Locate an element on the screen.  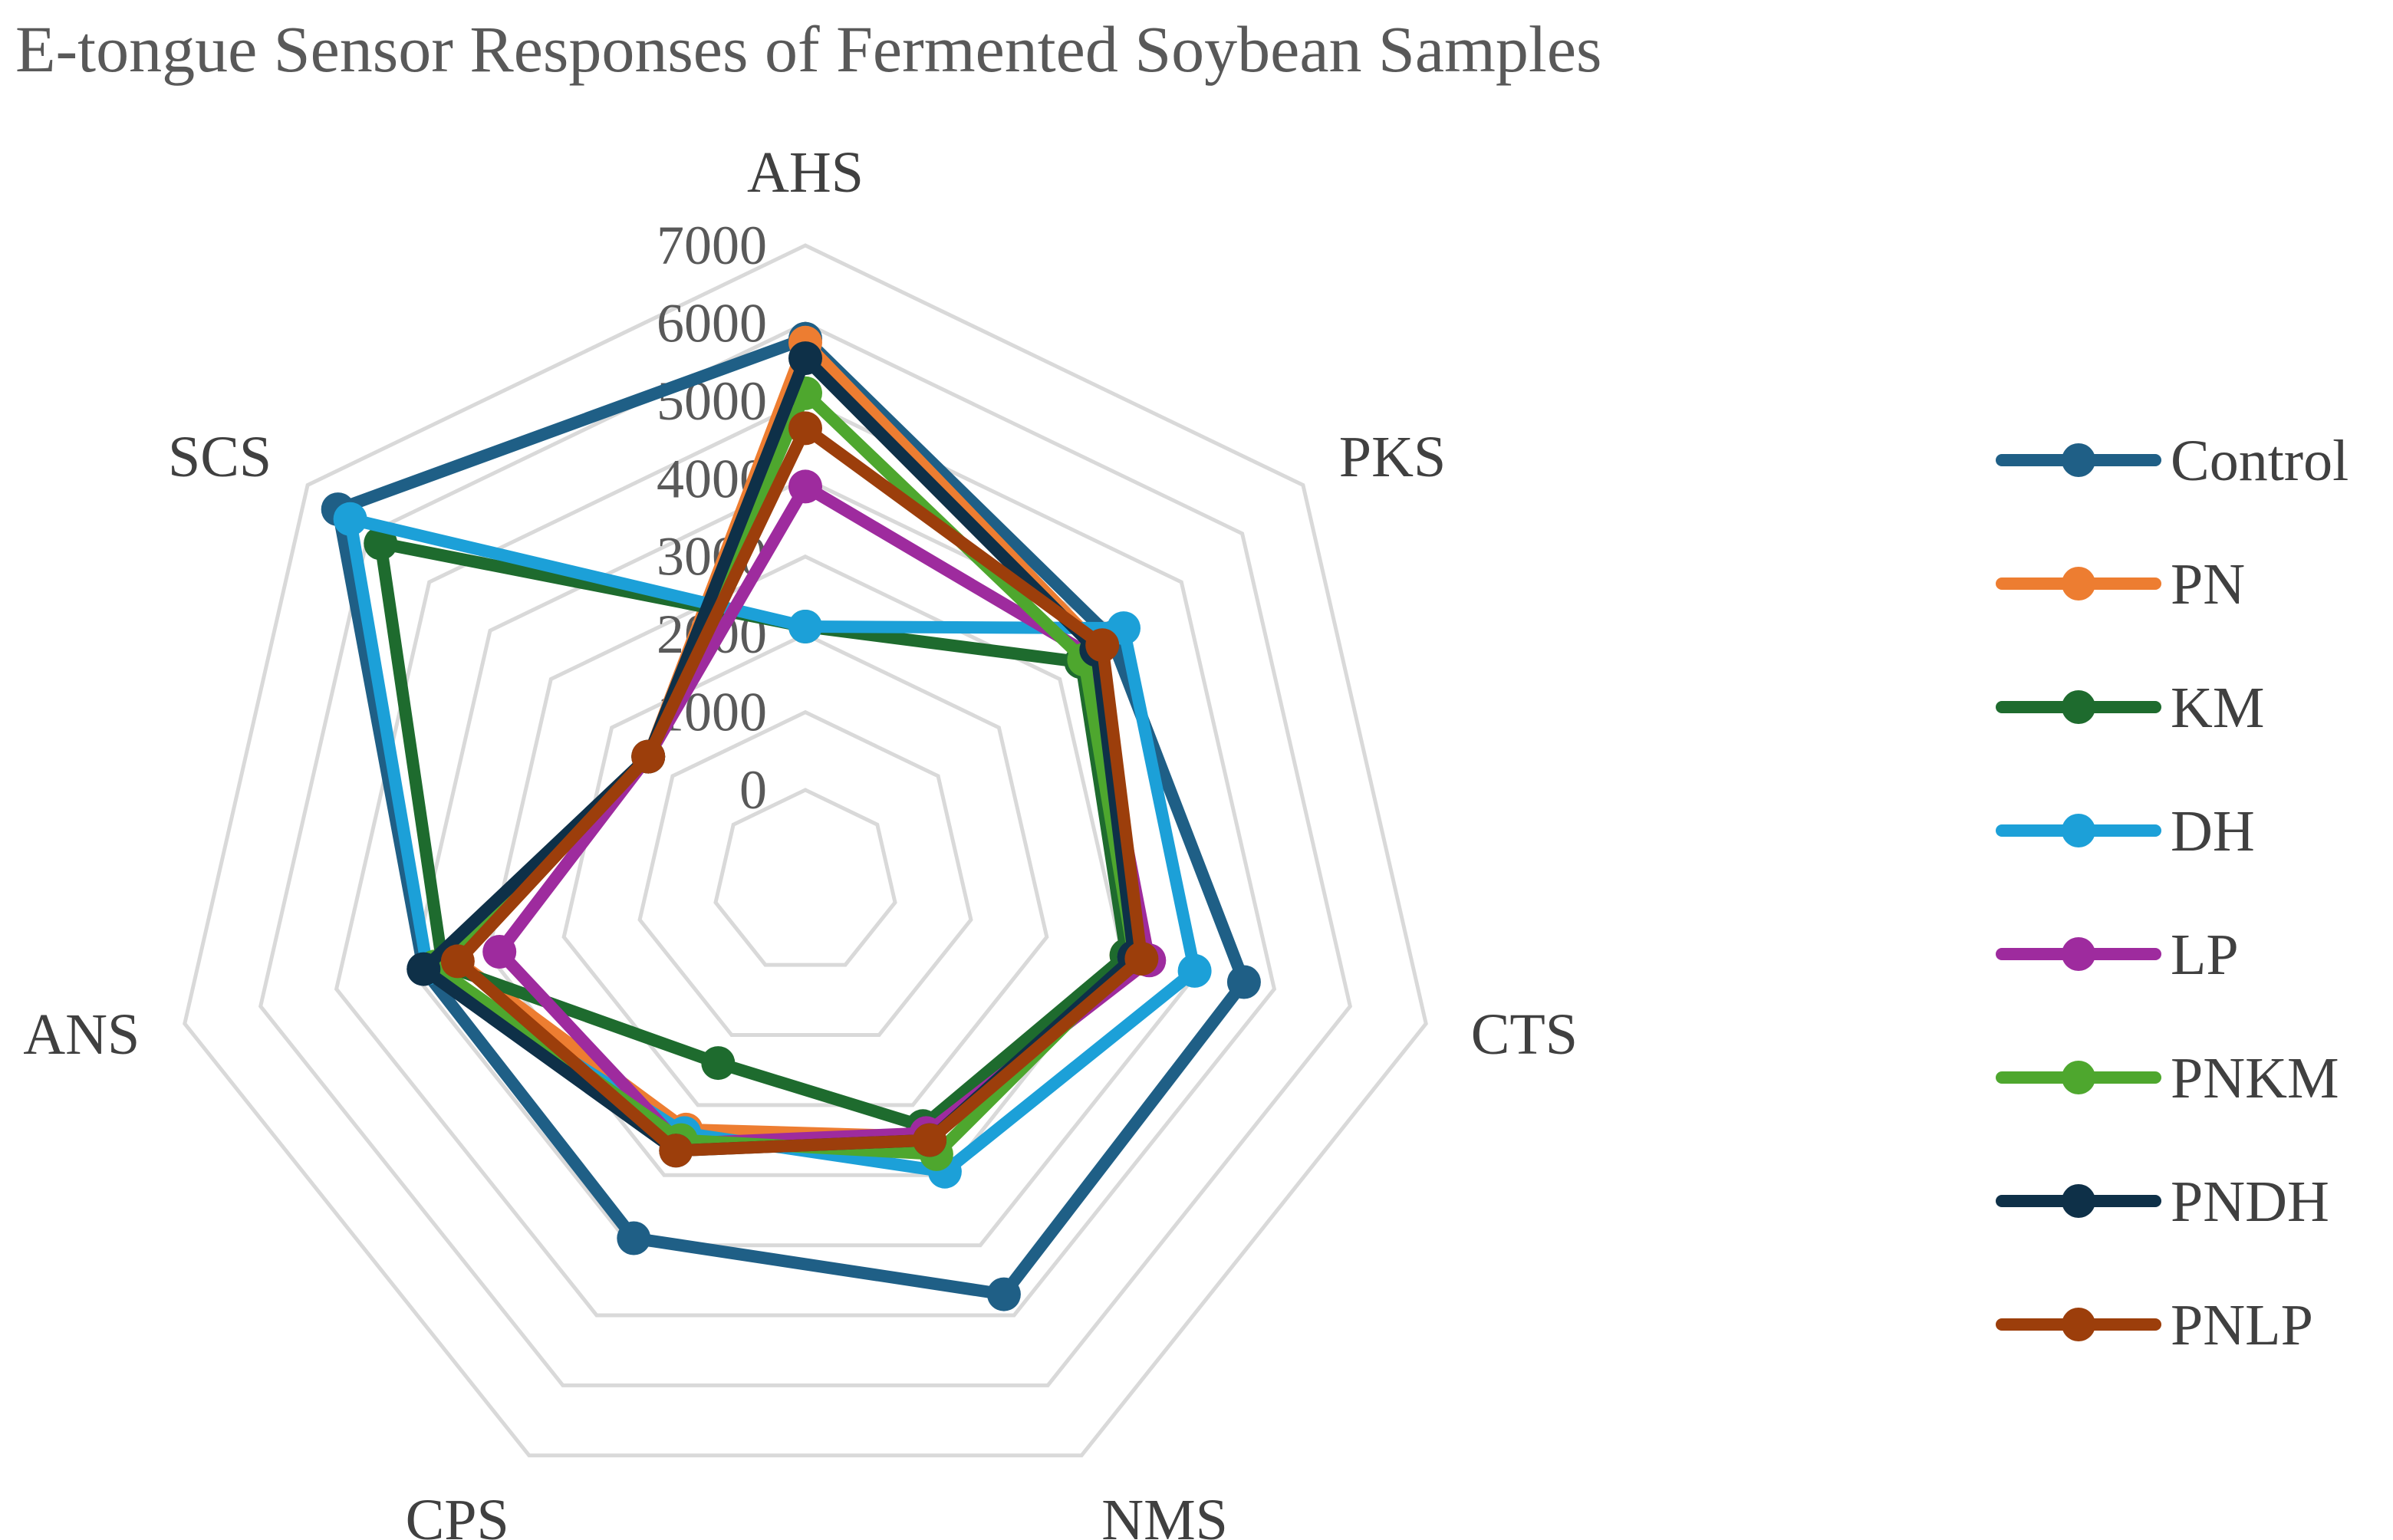
legend-label: KM is located at coordinates (2217, 708).